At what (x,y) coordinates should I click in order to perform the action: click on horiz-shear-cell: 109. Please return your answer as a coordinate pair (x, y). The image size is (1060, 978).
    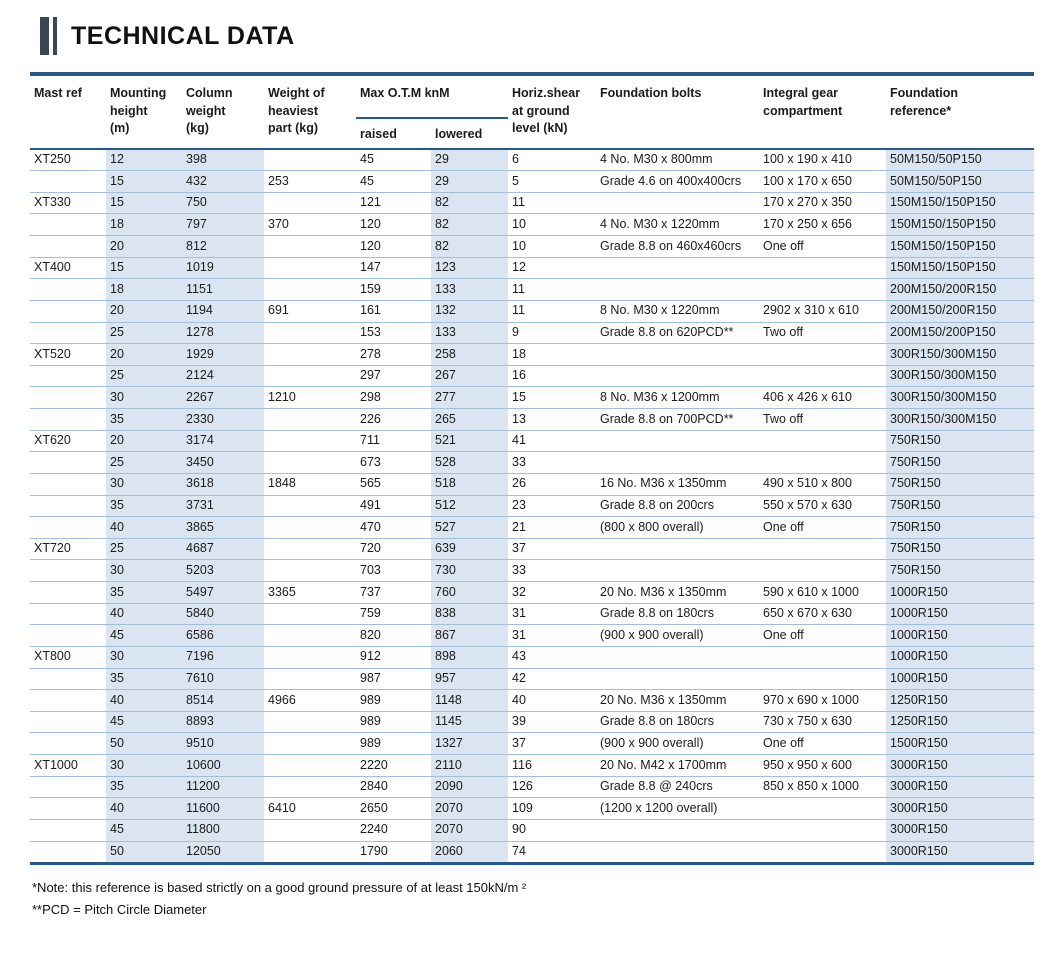
    Looking at the image, I should click on (552, 808).